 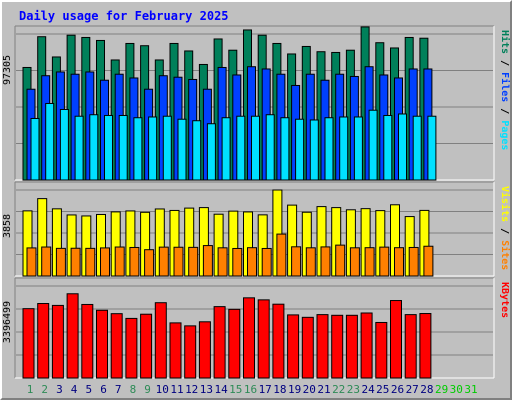 I want to click on x-tick-day-7: 7, so click(x=118, y=389).